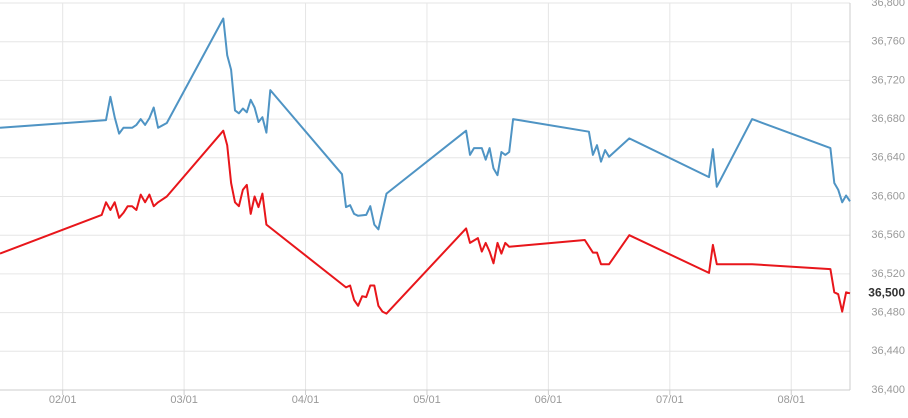  I want to click on x-tick-label: 07/01, so click(670, 400).